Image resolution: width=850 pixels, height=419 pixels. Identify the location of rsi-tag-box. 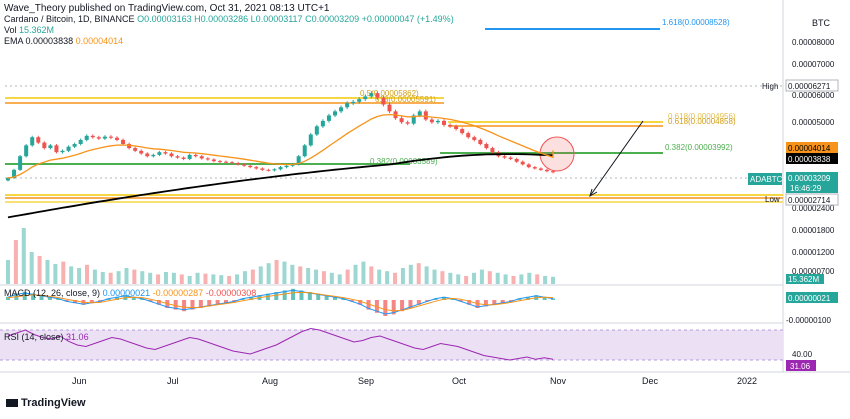
(801, 365).